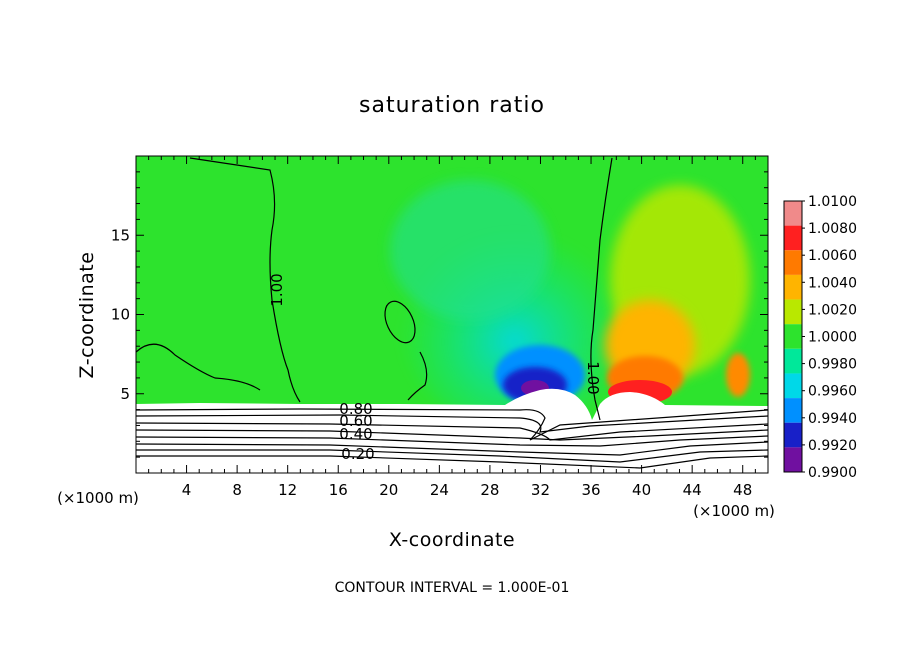 The image size is (904, 654). I want to click on colorbar-label: 0.9960, so click(832, 392).